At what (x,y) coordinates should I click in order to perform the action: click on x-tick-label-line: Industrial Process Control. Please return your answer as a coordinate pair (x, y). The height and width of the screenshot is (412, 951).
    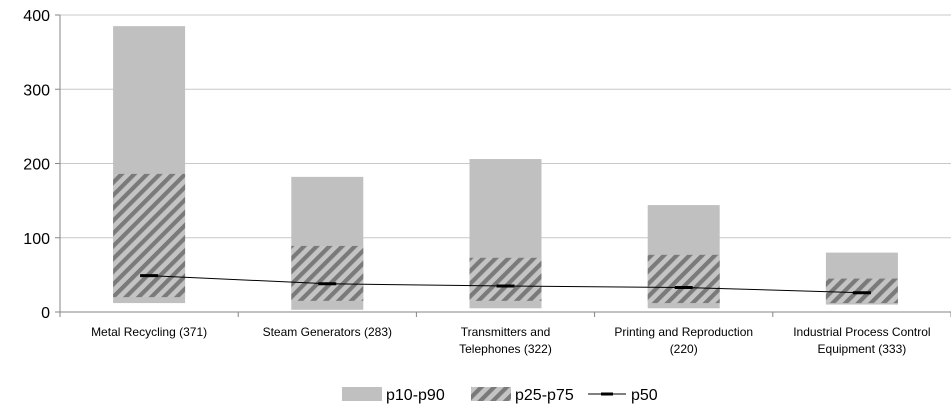
    Looking at the image, I should click on (861, 332).